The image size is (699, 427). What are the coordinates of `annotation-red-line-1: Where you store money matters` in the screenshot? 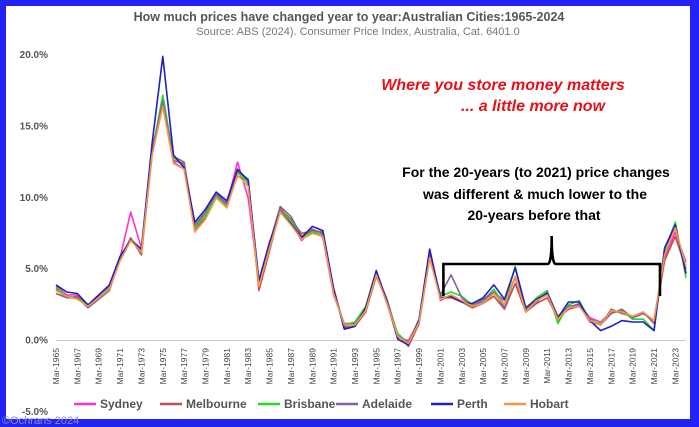 It's located at (503, 85).